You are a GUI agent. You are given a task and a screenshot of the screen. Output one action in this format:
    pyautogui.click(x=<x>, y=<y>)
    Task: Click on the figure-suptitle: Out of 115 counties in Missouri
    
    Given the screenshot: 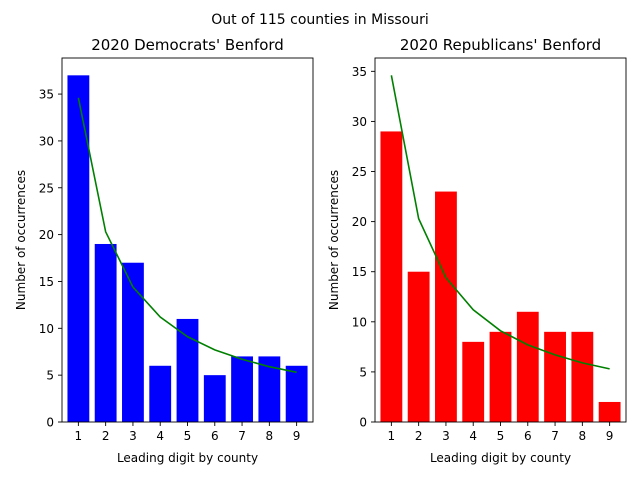 What is the action you would take?
    pyautogui.click(x=320, y=20)
    